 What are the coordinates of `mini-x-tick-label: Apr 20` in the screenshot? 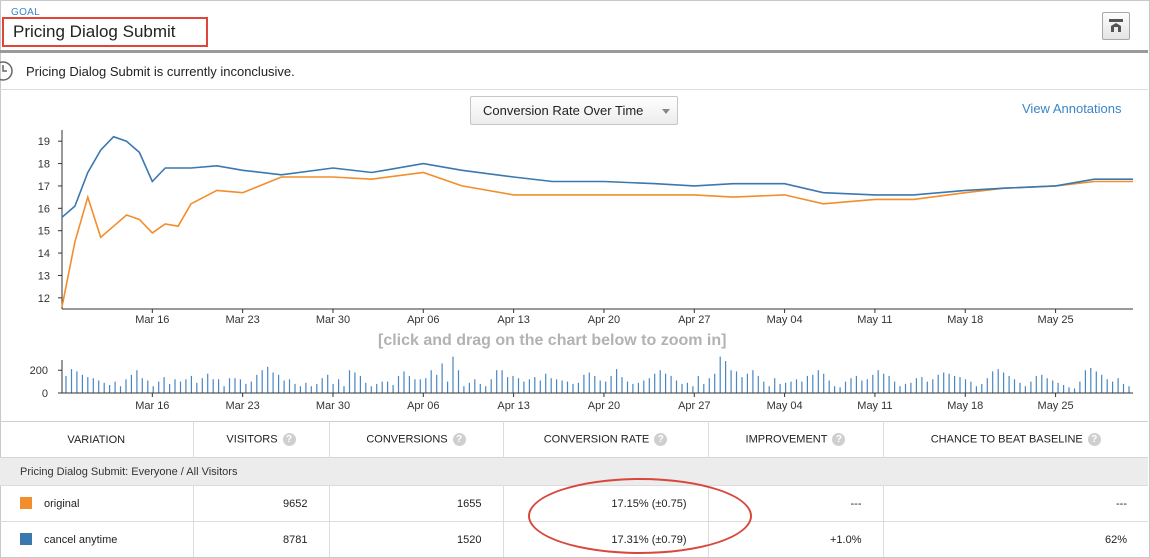 It's located at (604, 406).